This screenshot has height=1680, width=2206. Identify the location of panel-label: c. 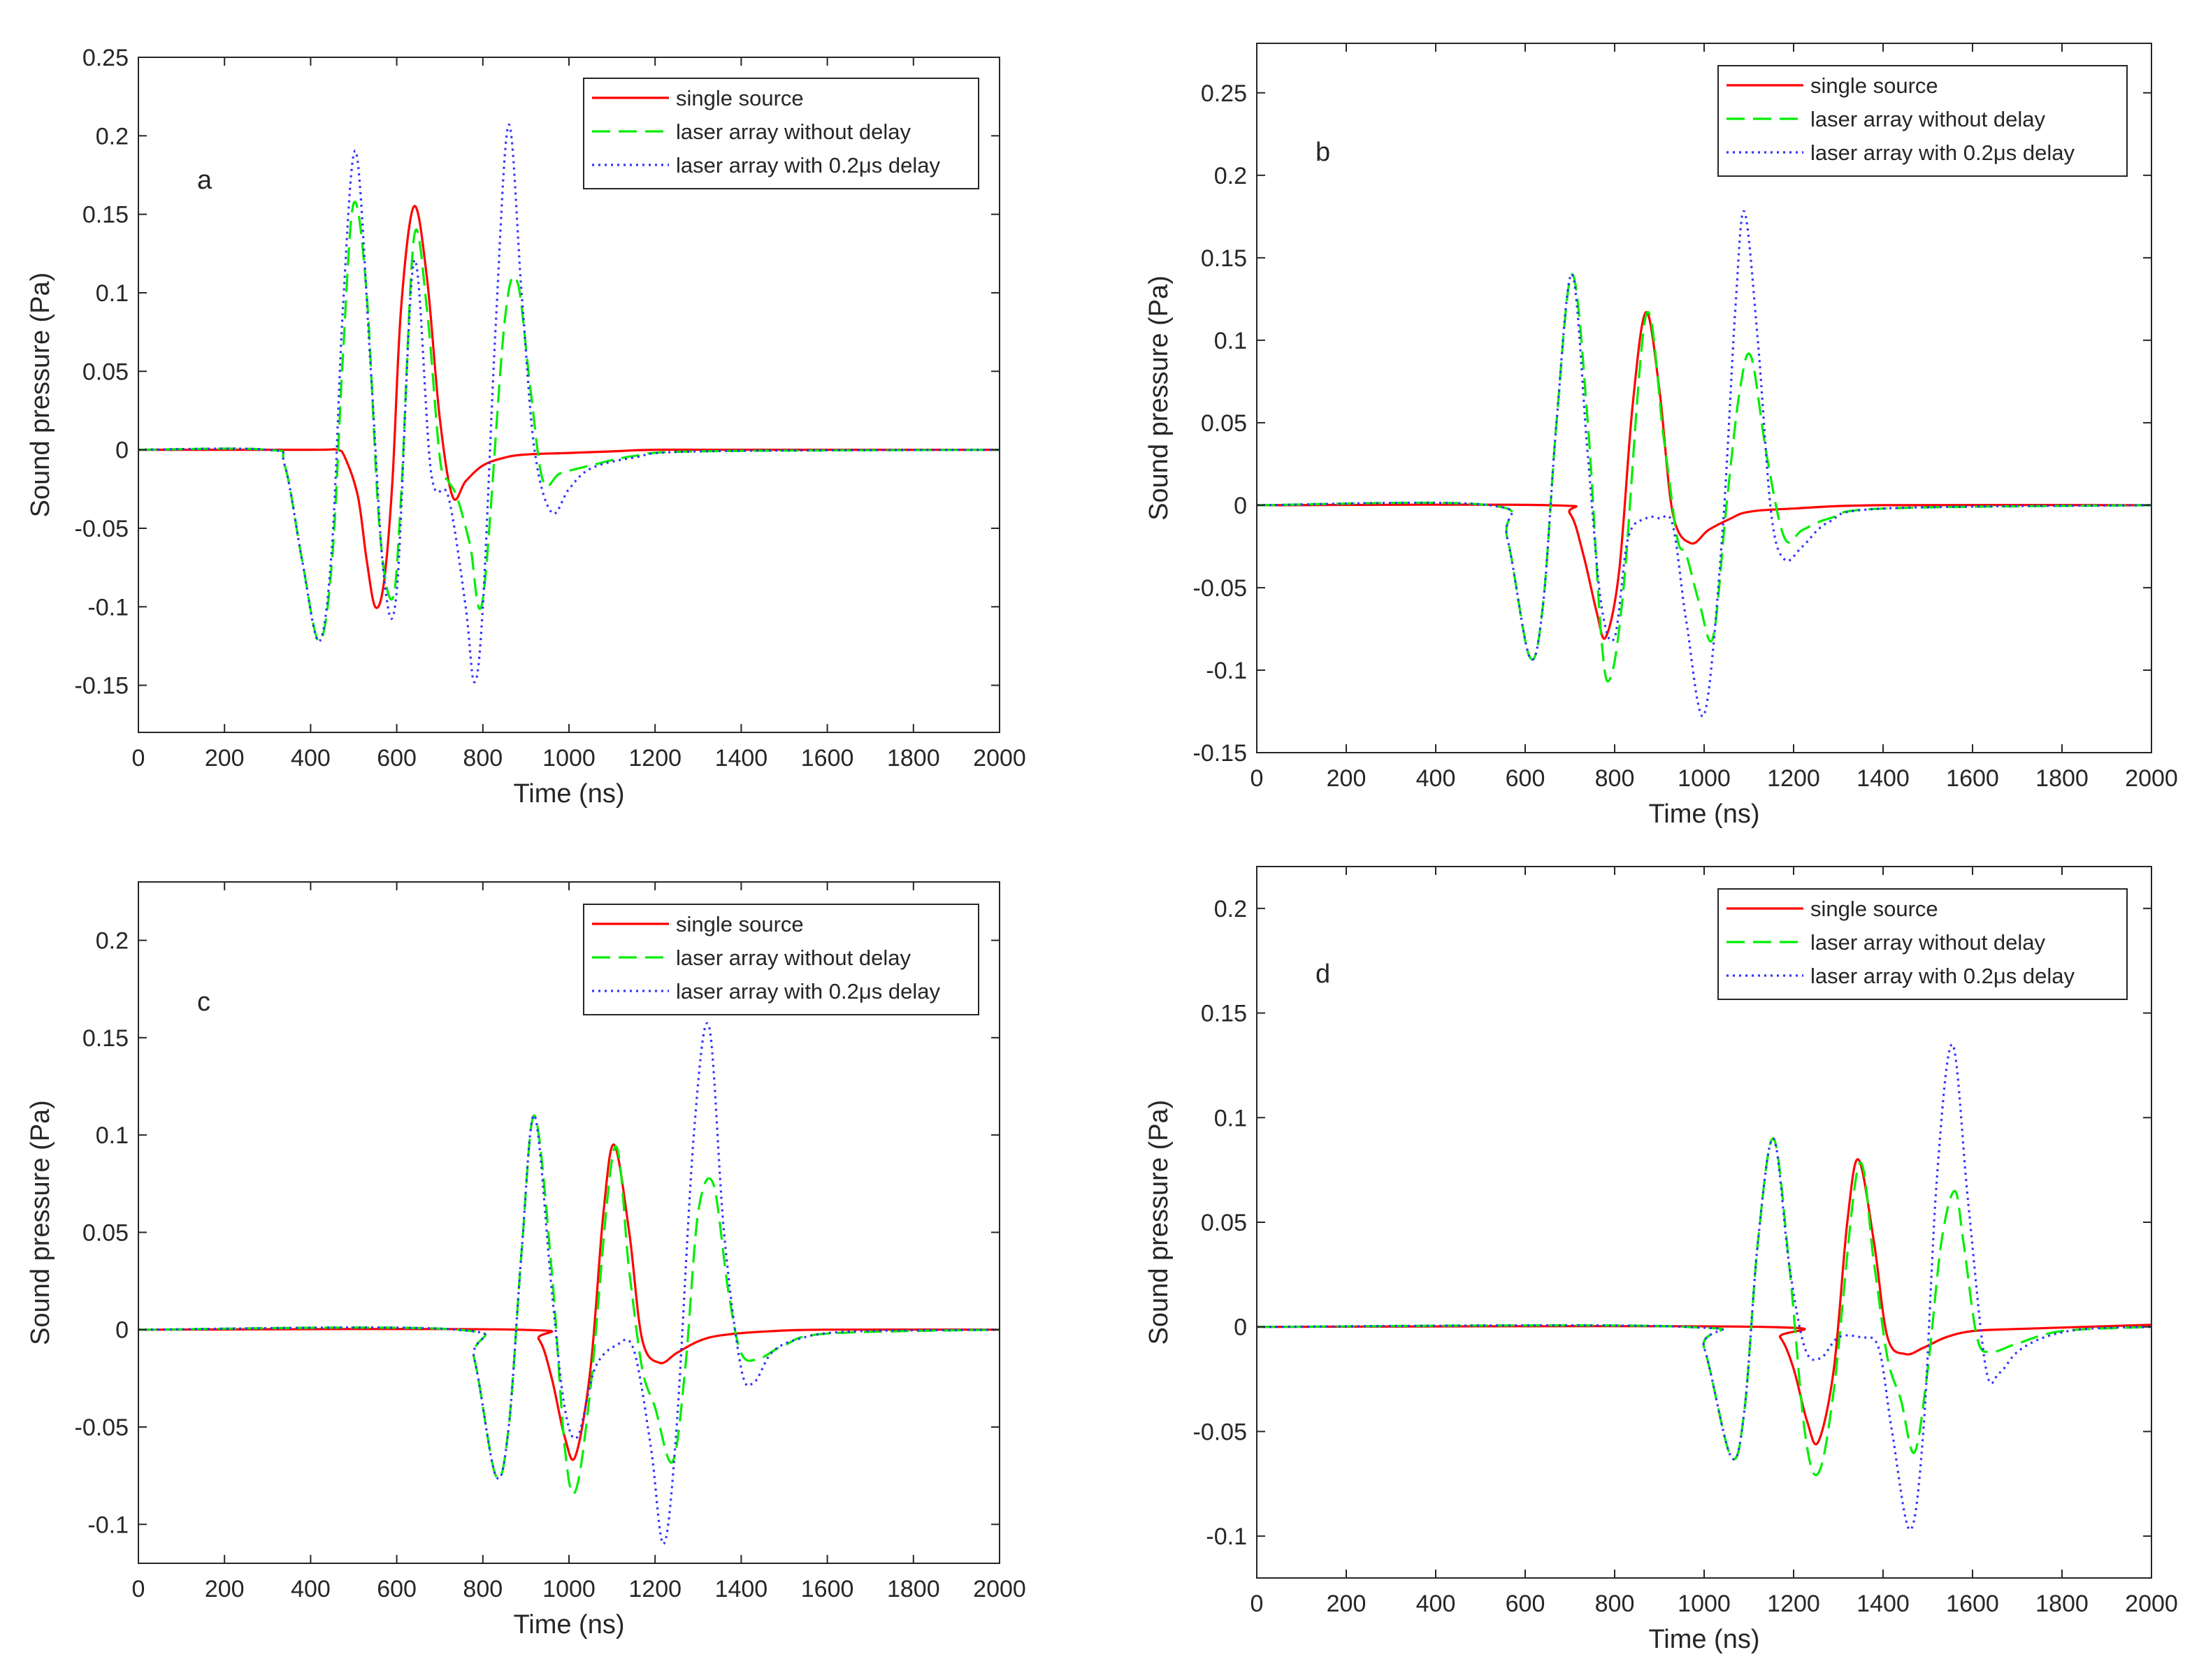
(203, 1002).